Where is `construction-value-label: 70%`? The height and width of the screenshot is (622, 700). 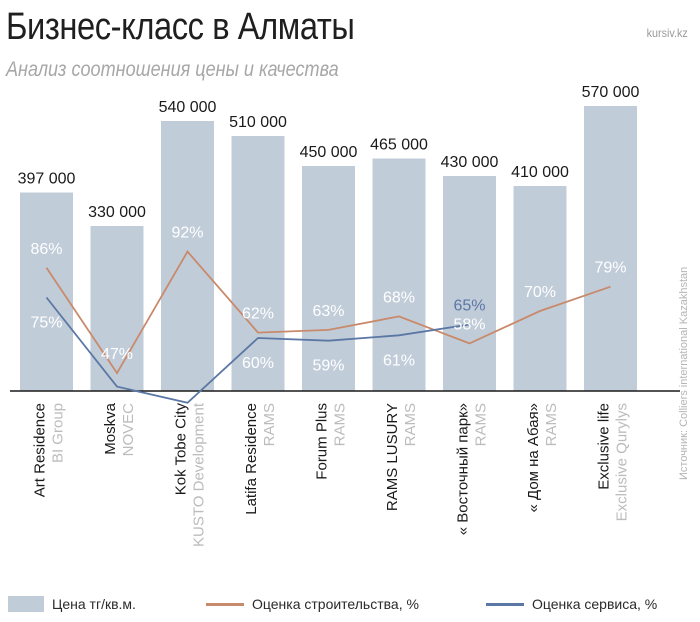 construction-value-label: 70% is located at coordinates (540, 292).